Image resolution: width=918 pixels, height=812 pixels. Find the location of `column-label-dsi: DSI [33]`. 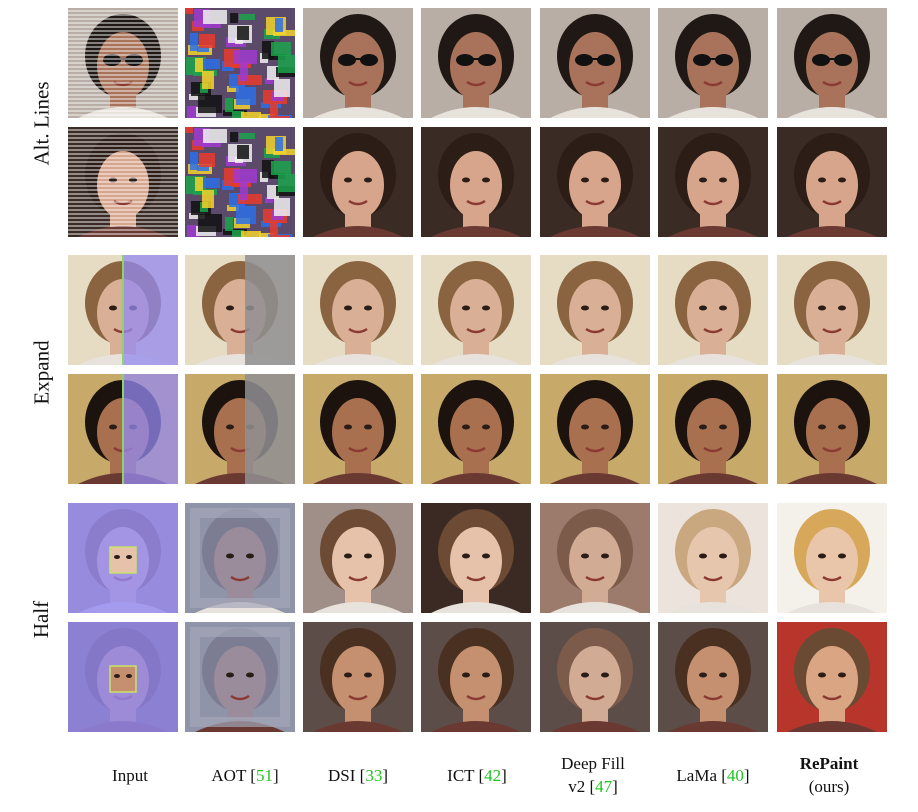

column-label-dsi: DSI [33] is located at coordinates (358, 775).